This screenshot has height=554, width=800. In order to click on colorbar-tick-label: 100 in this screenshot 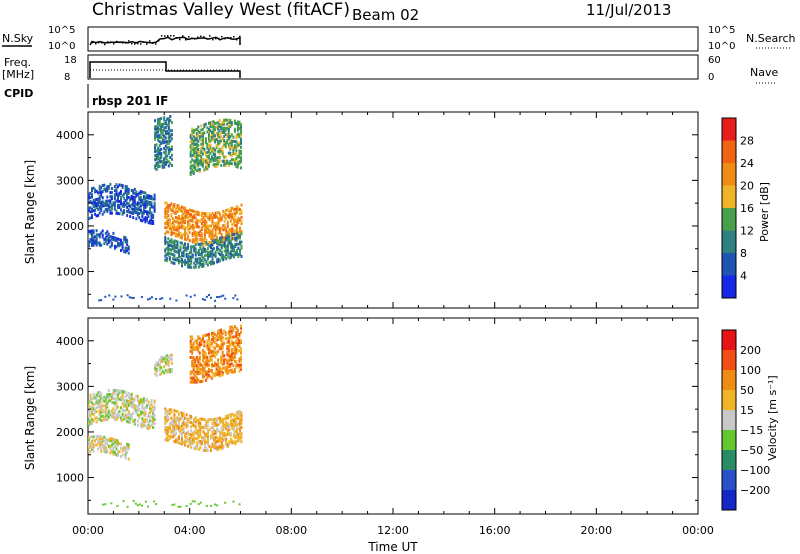, I will do `click(750, 370)`.